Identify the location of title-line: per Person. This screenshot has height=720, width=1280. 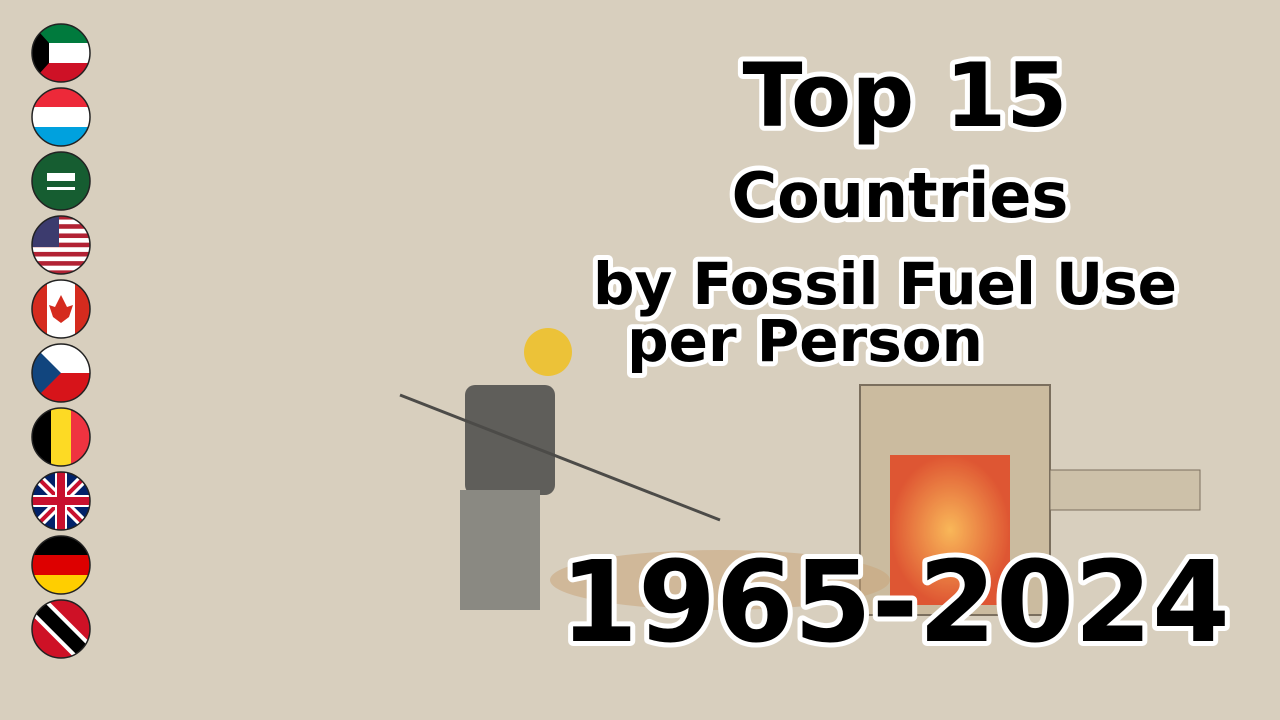
(805, 341).